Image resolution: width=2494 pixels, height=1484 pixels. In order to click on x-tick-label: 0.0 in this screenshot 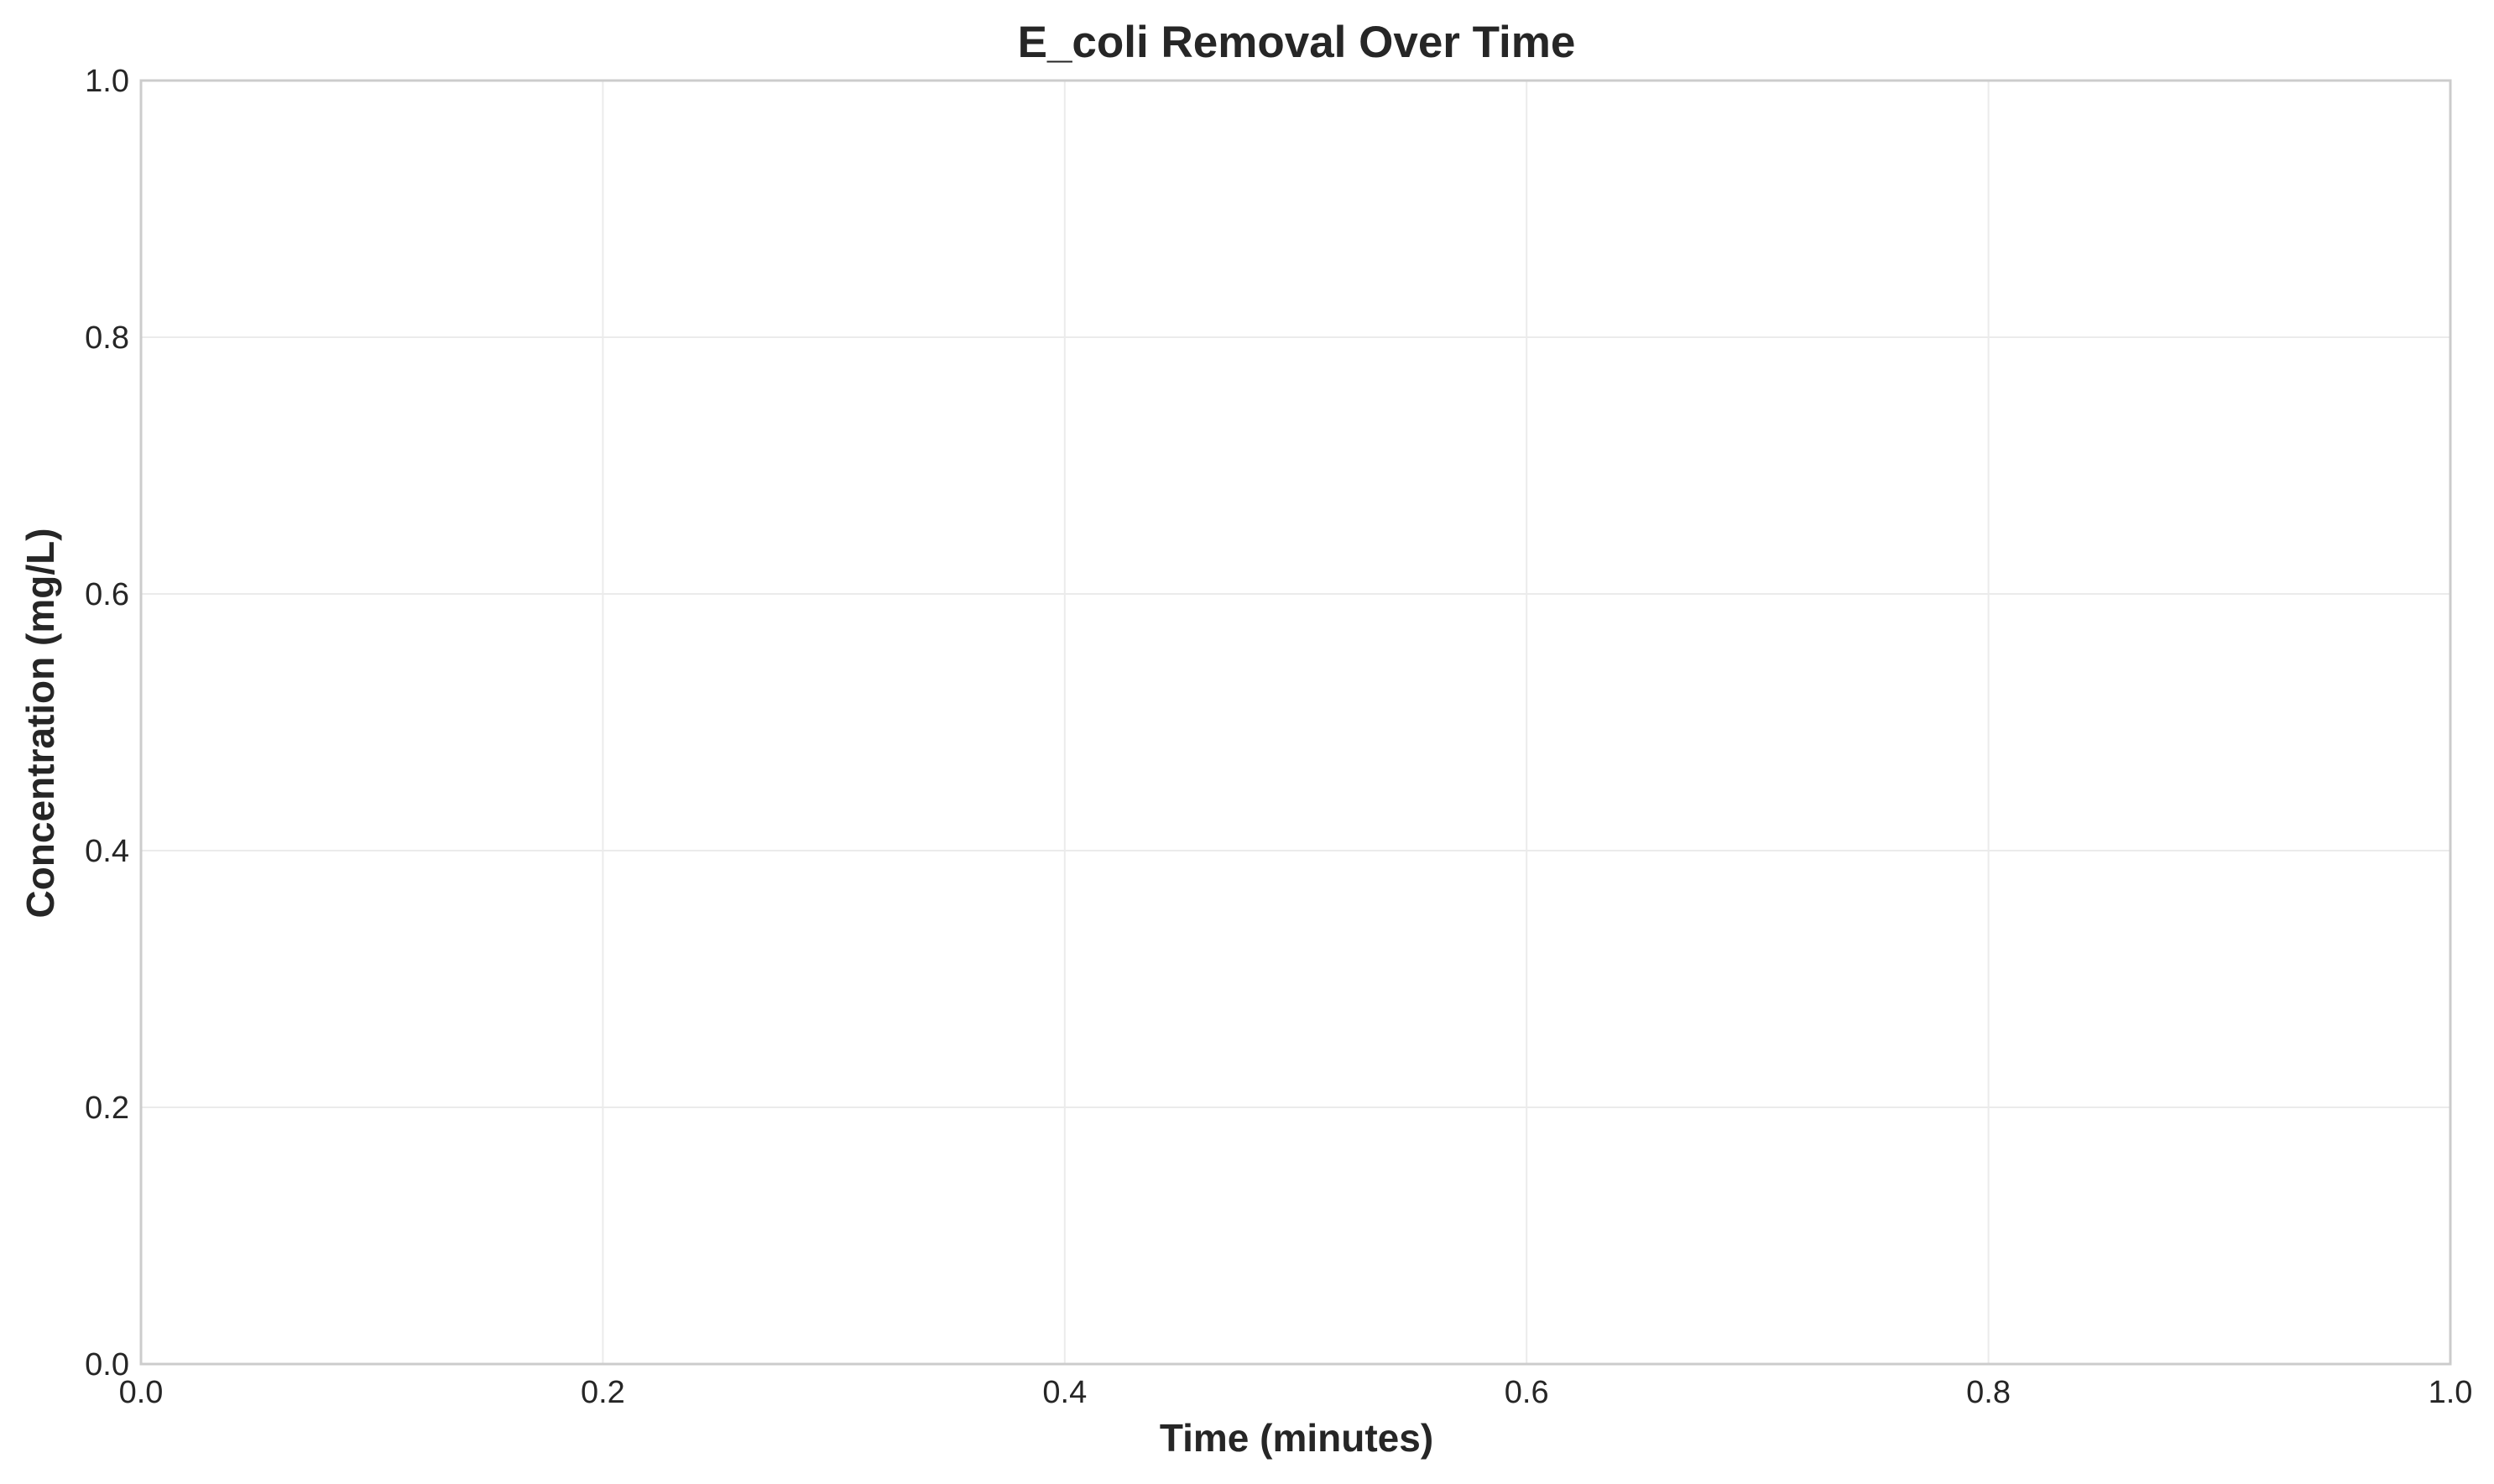, I will do `click(141, 1392)`.